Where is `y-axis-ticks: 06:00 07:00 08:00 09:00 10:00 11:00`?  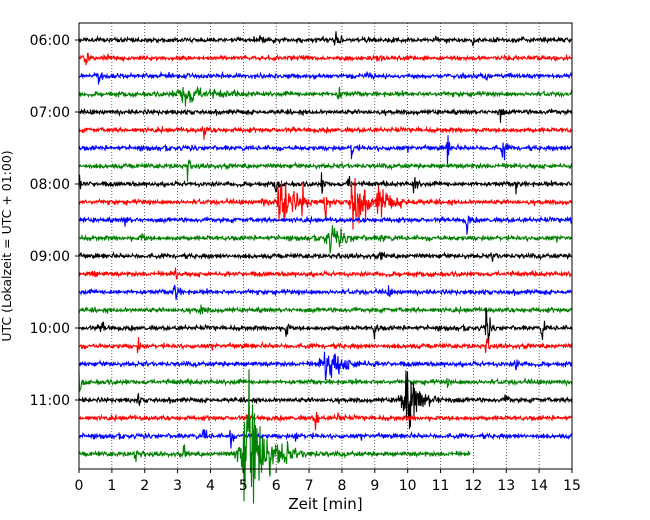
y-axis-ticks: 06:00 07:00 08:00 09:00 10:00 11:00 is located at coordinates (54, 221).